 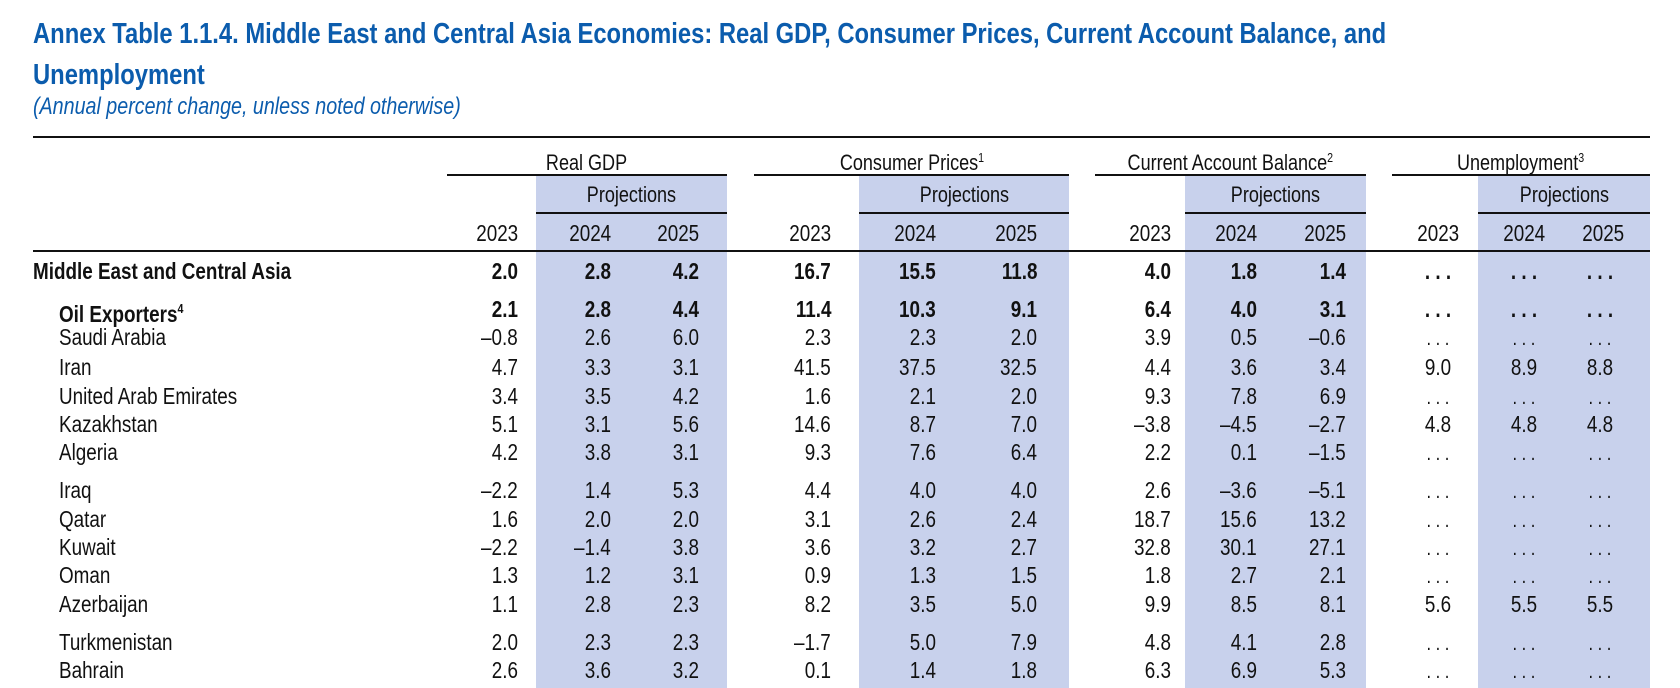 I want to click on year-header: 2023, so click(x=497, y=233).